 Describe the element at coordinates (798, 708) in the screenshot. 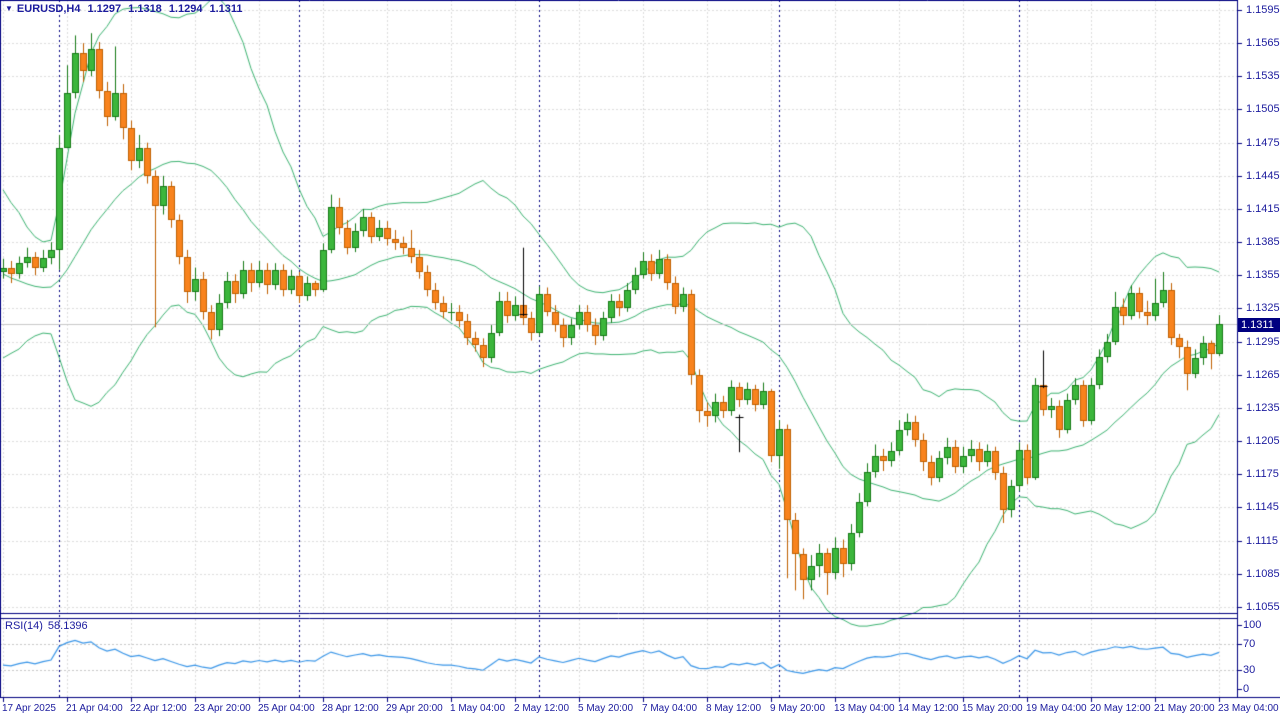

I see `time-axis-label: 9 May 20:00` at that location.